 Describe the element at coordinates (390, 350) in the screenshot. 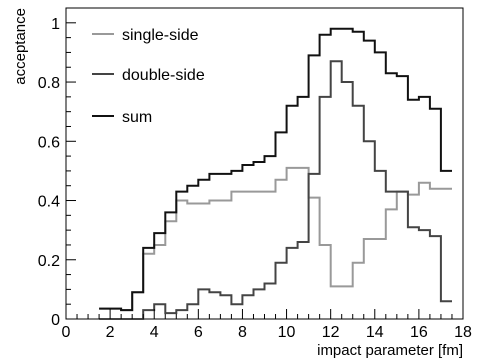

I see `x-axis-title: impact parameter [fm]` at that location.